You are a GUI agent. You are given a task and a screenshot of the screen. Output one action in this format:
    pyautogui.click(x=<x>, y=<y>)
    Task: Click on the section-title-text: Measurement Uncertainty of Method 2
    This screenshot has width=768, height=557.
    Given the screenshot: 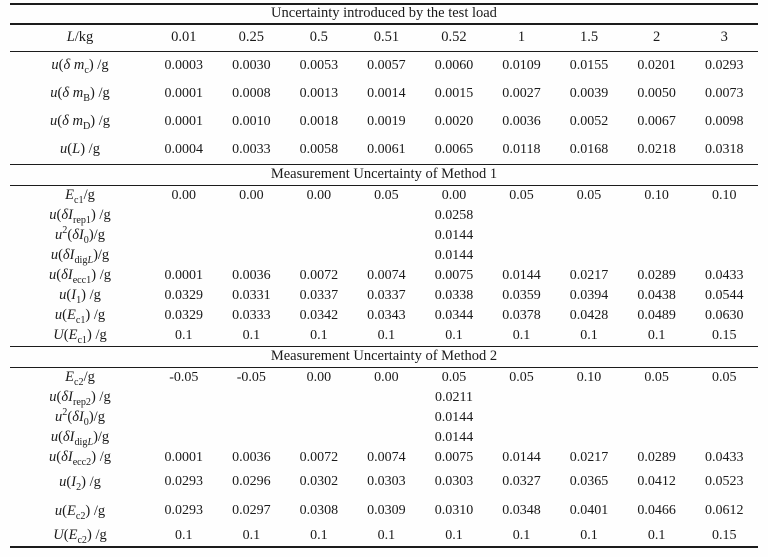 What is the action you would take?
    pyautogui.click(x=384, y=357)
    